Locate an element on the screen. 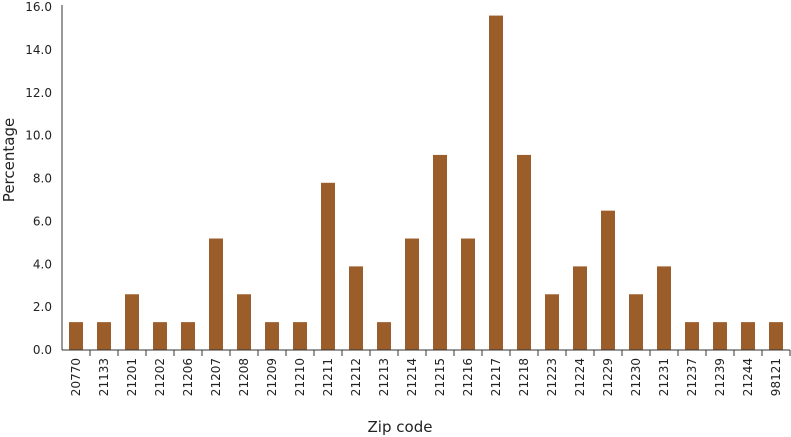 The image size is (791, 437). x-tick-label: 21229 is located at coordinates (608, 377).